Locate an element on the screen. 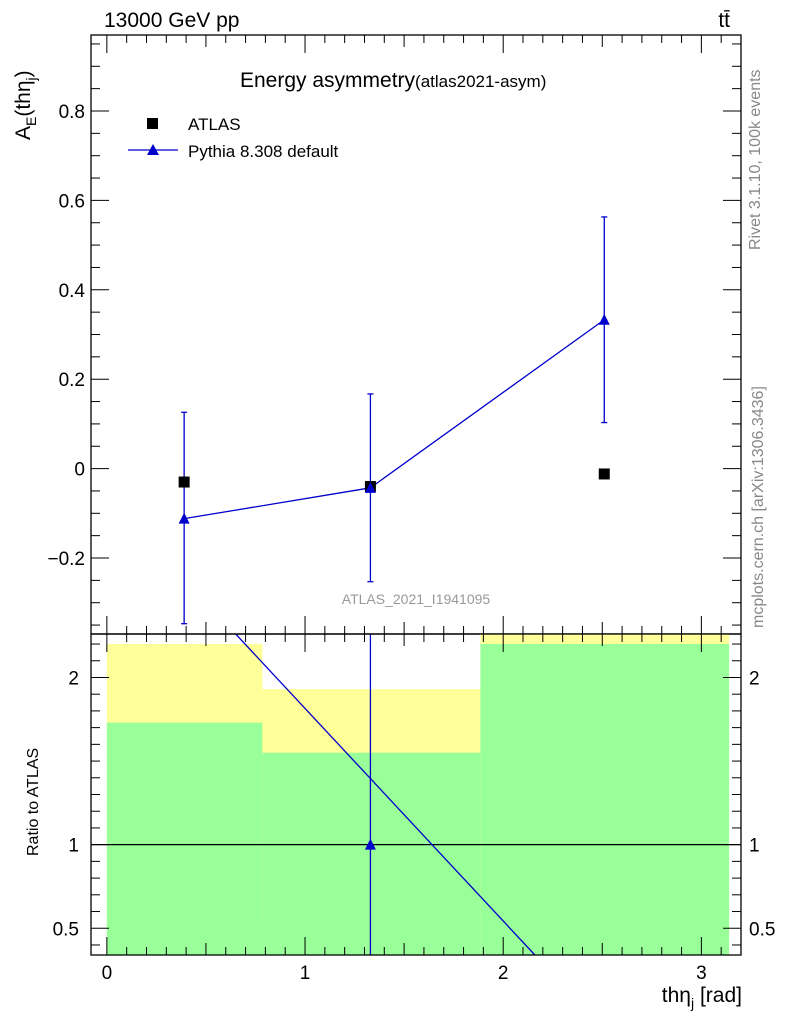 The width and height of the screenshot is (786, 1024). upper-y-tick-label: 0 is located at coordinates (79, 470).